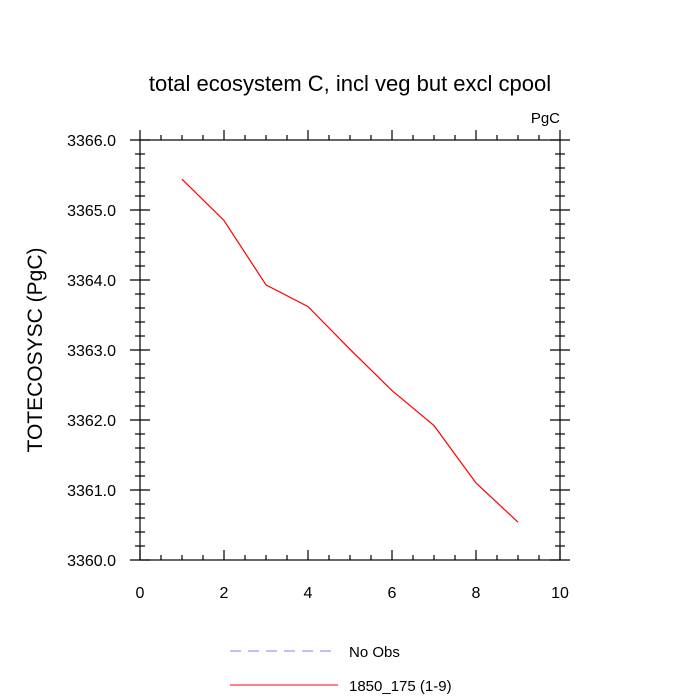 Image resolution: width=700 pixels, height=700 pixels. Describe the element at coordinates (400, 686) in the screenshot. I see `legend-label: 1850_175 (1-9)` at that location.